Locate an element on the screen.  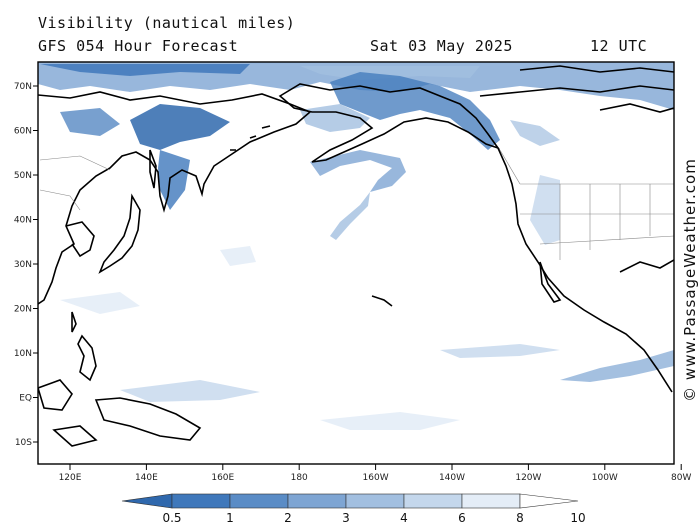
map-title: Visibility (nautical miles) is located at coordinates (167, 23).